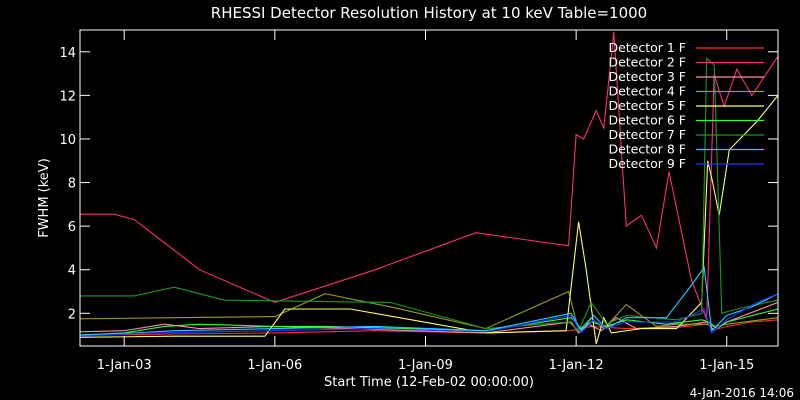 This screenshot has height=400, width=800. I want to click on x-tick-label: 1-Jan-15, so click(726, 365).